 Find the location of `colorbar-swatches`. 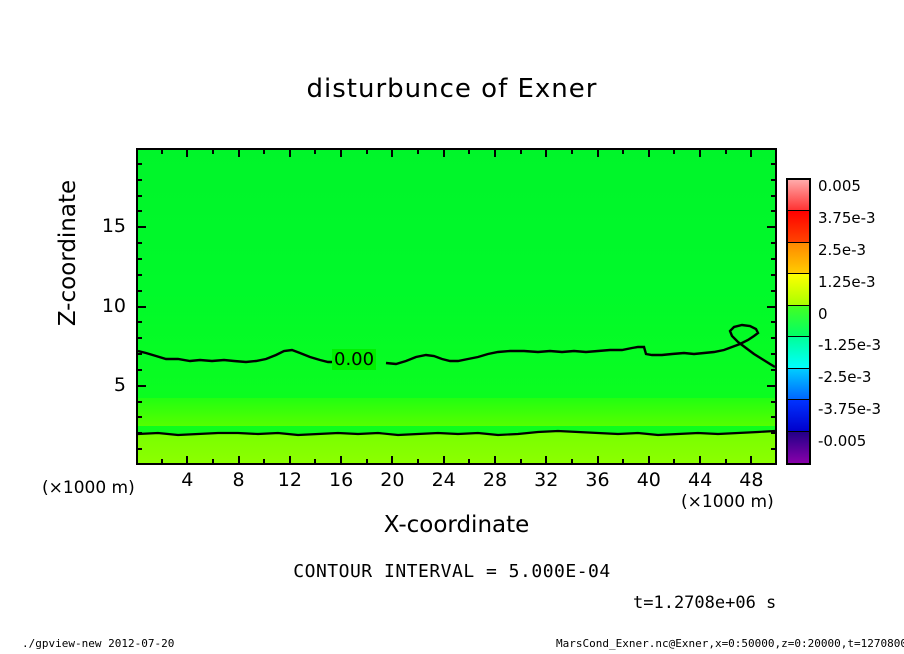

colorbar-swatches is located at coordinates (798, 321).